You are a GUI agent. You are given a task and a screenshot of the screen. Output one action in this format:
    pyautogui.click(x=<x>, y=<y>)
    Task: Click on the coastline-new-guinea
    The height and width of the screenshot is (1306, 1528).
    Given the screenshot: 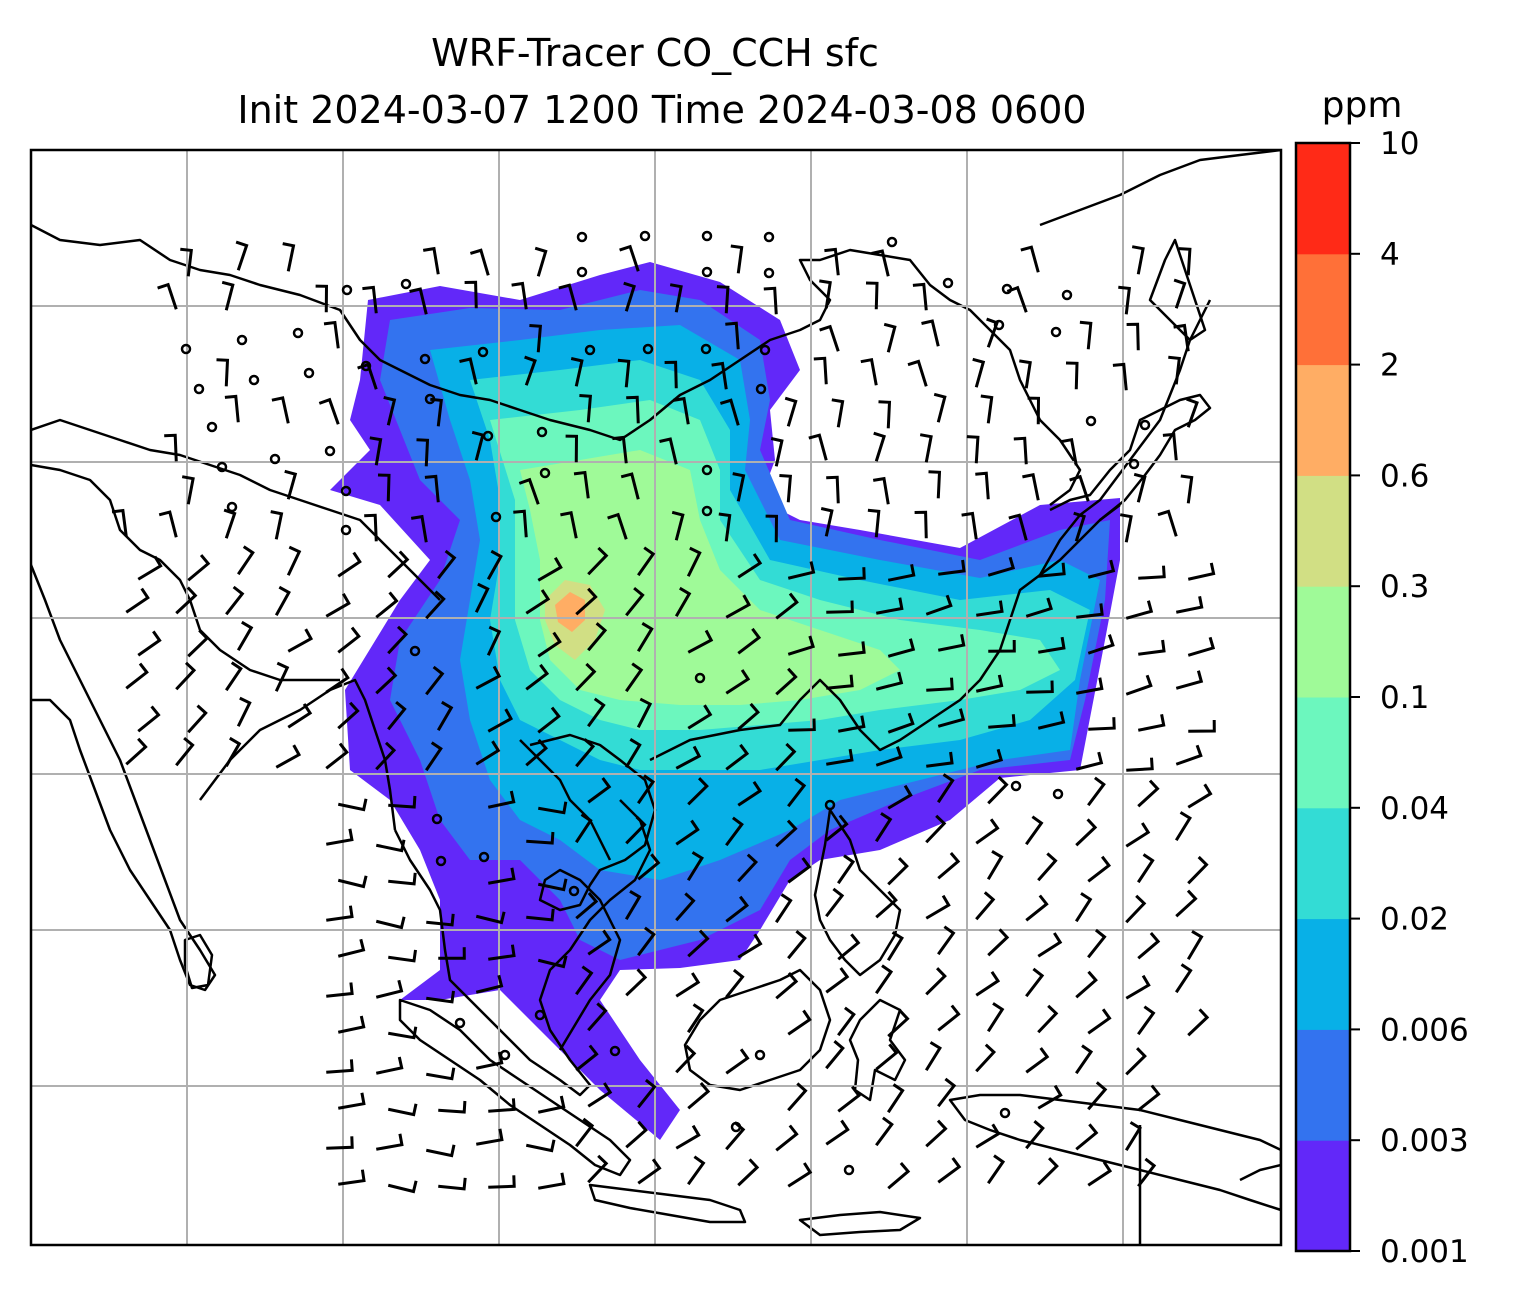 What is the action you would take?
    pyautogui.click(x=1114, y=1152)
    